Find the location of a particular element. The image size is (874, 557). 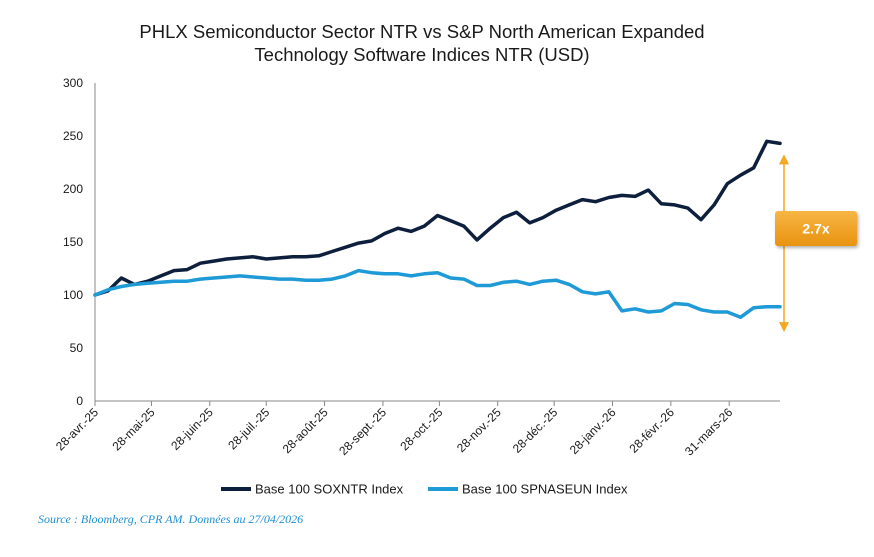

x-tick-label: 28-sept.-25 is located at coordinates (362, 431).